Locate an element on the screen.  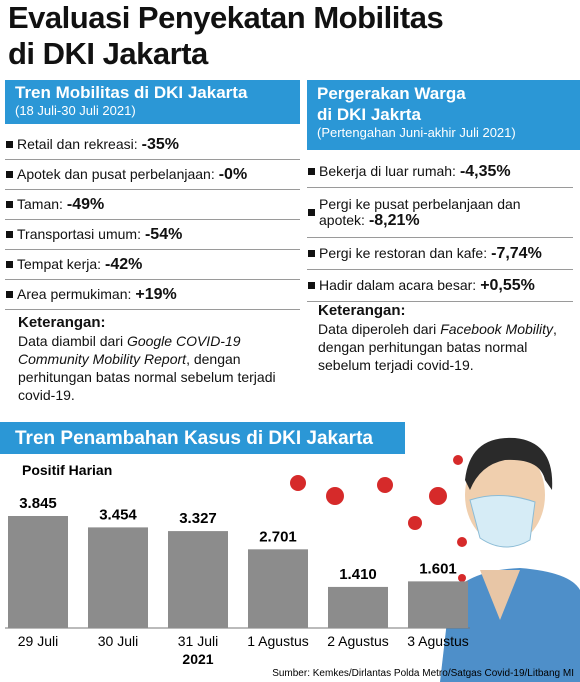
item-label: Pergi ke restoran dan kafe: is located at coordinates (403, 252).